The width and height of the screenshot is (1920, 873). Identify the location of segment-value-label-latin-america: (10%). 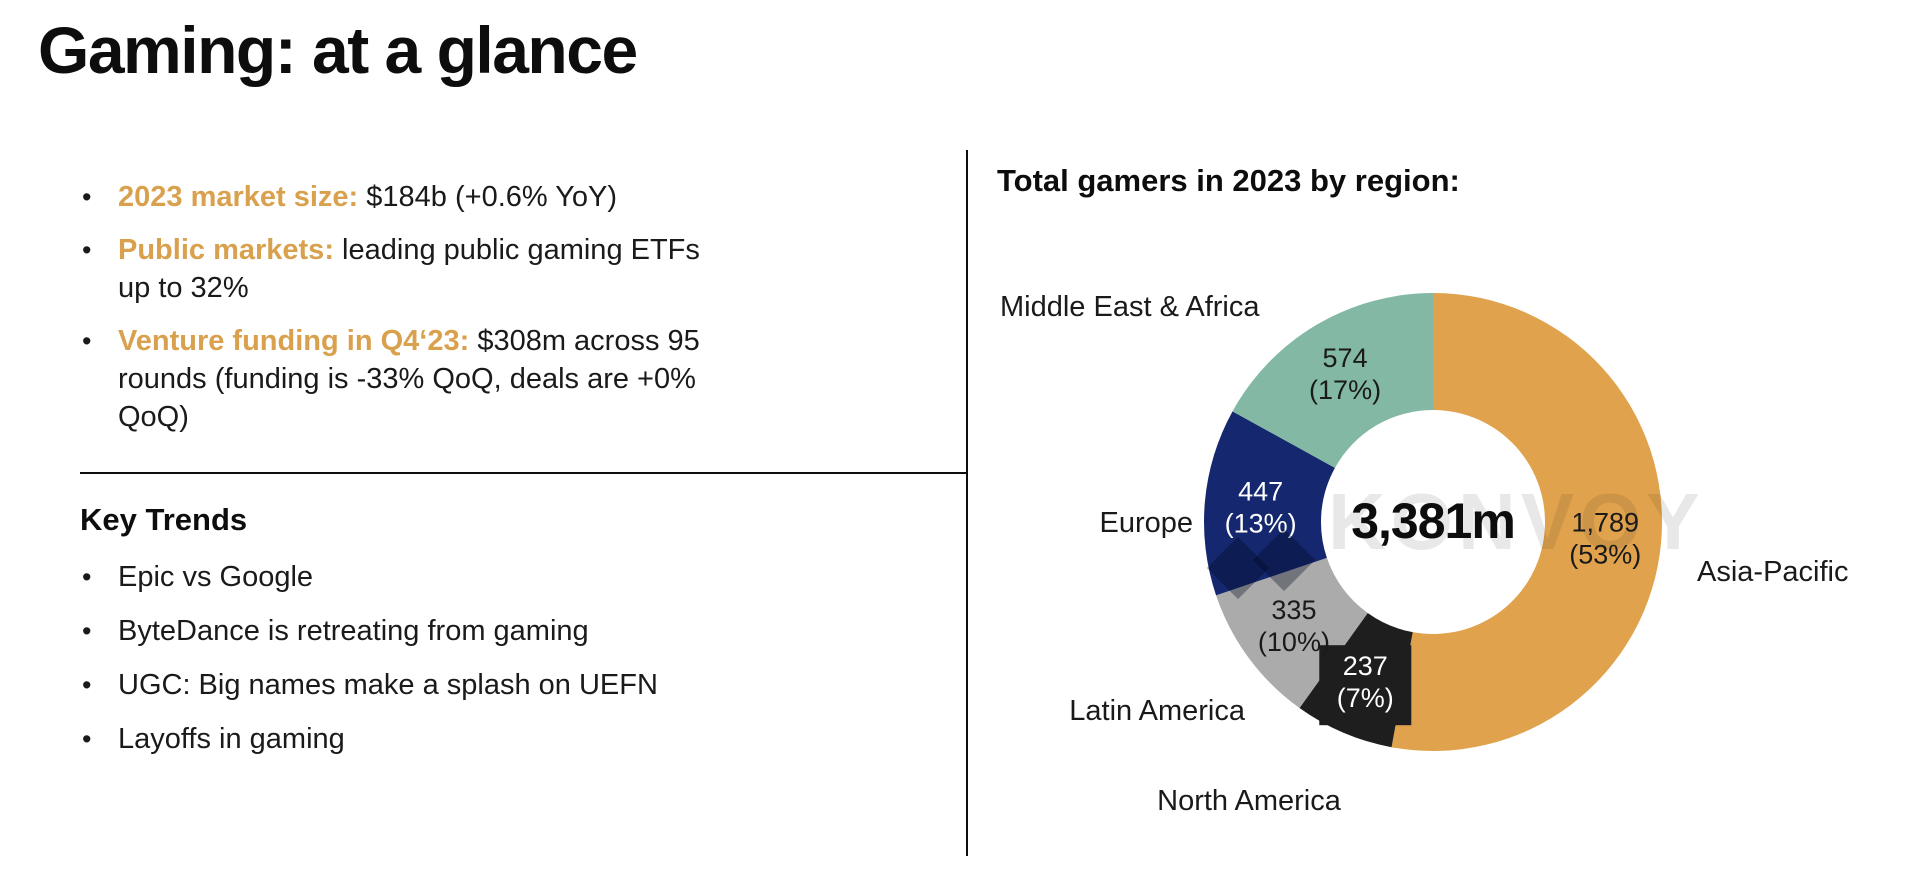
(1294, 642).